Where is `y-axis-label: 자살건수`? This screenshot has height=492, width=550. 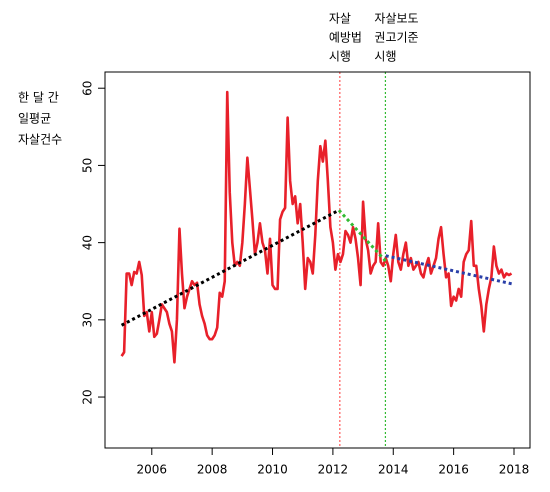
y-axis-label: 자살건수 is located at coordinates (40, 140).